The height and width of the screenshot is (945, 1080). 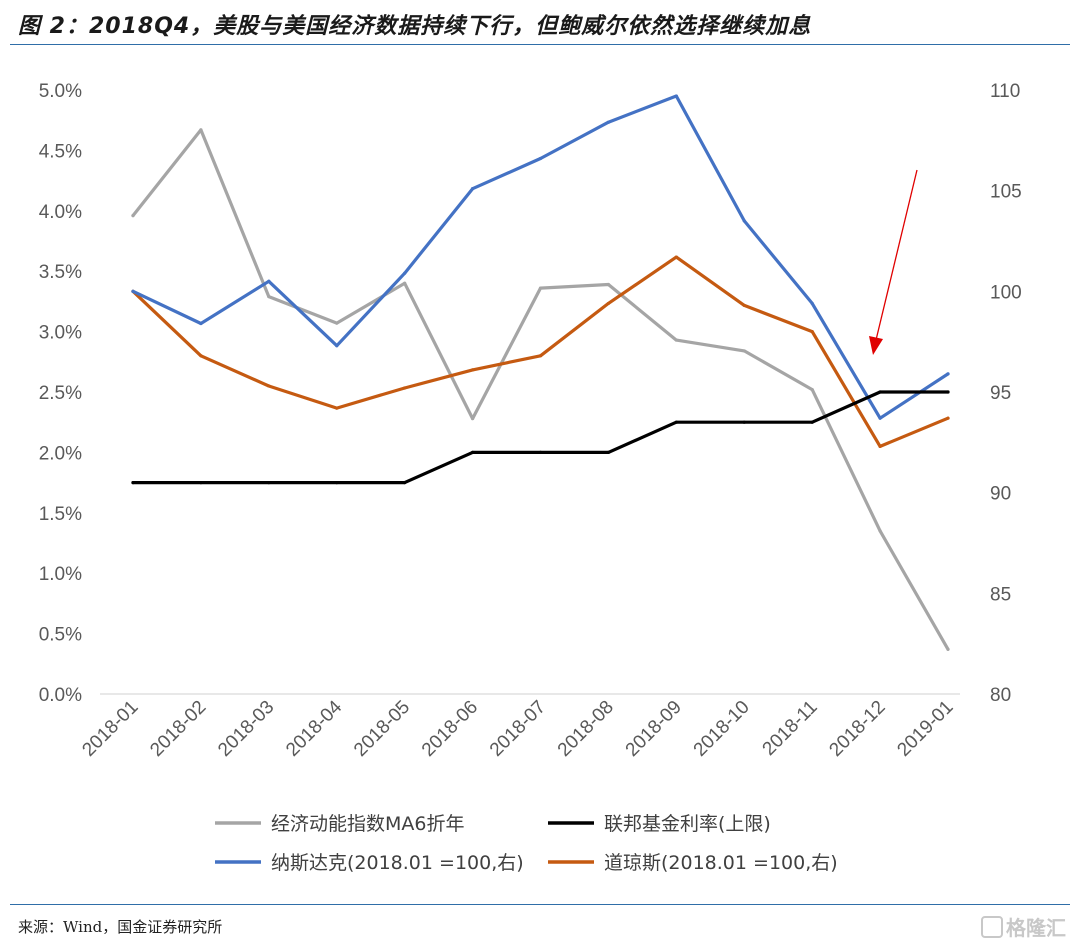 What do you see at coordinates (60, 635) in the screenshot?
I see `y-left-tick-label: 0.5%` at bounding box center [60, 635].